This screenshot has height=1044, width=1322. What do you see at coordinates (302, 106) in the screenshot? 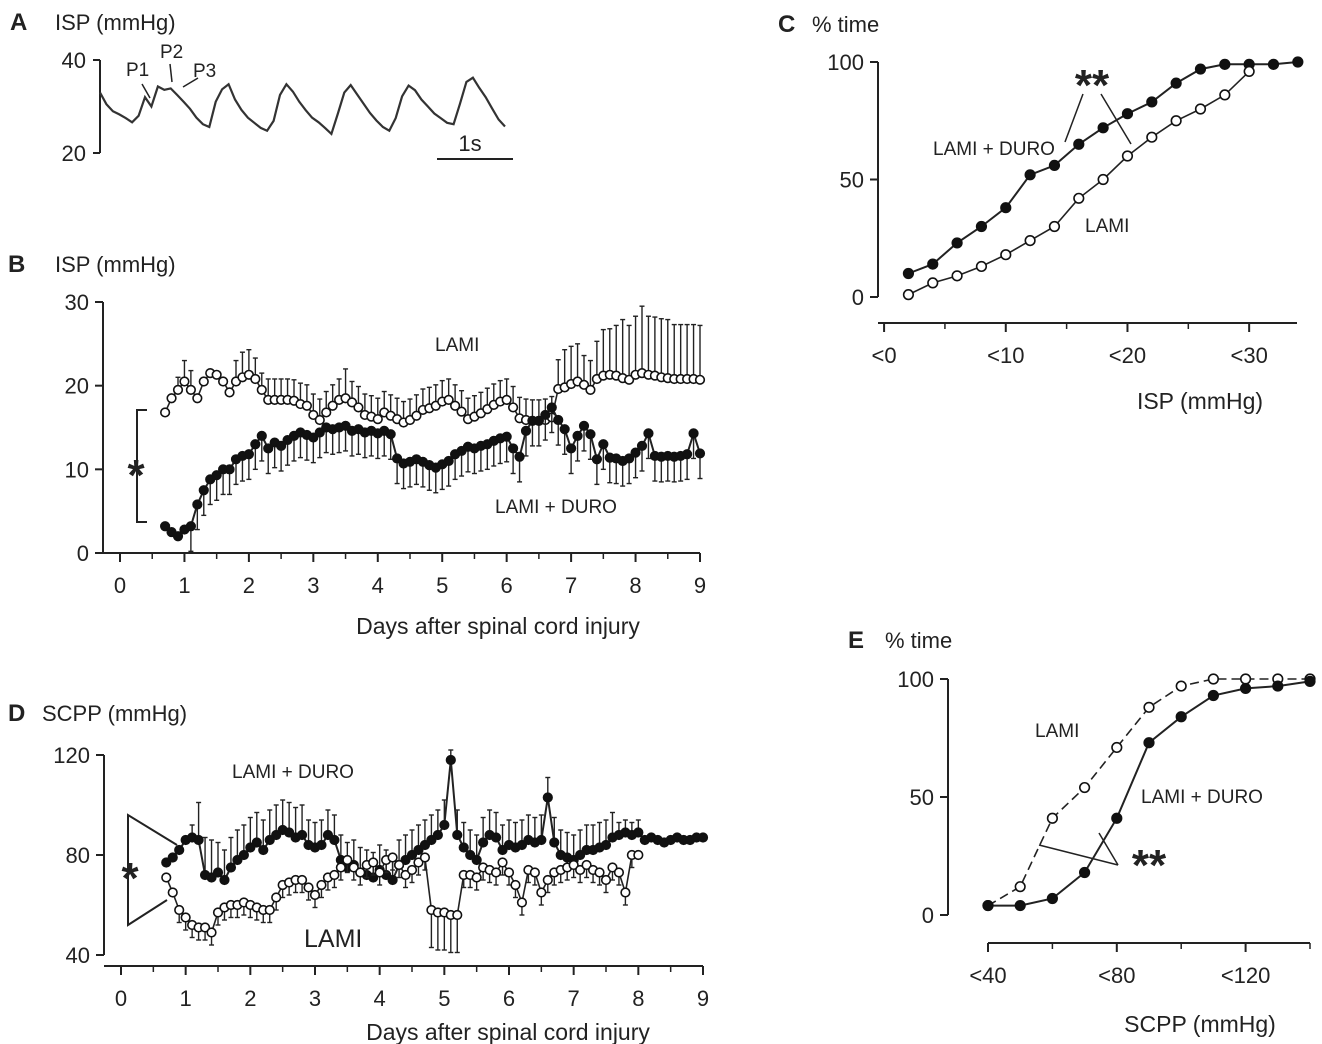
I see `panel-a-trace` at bounding box center [302, 106].